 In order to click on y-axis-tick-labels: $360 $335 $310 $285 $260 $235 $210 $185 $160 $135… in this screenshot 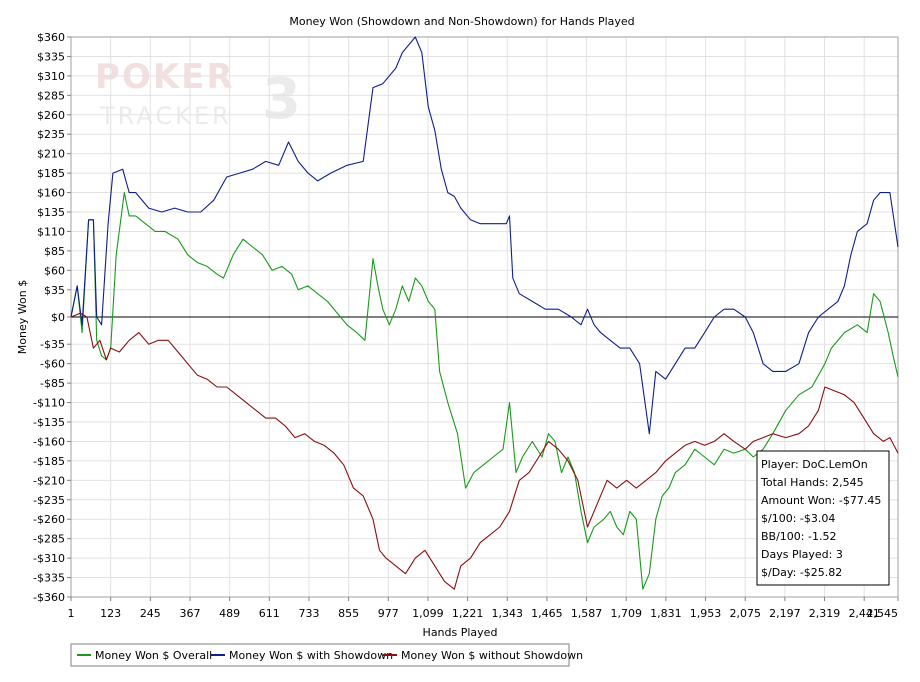, I will do `click(52, 317)`.